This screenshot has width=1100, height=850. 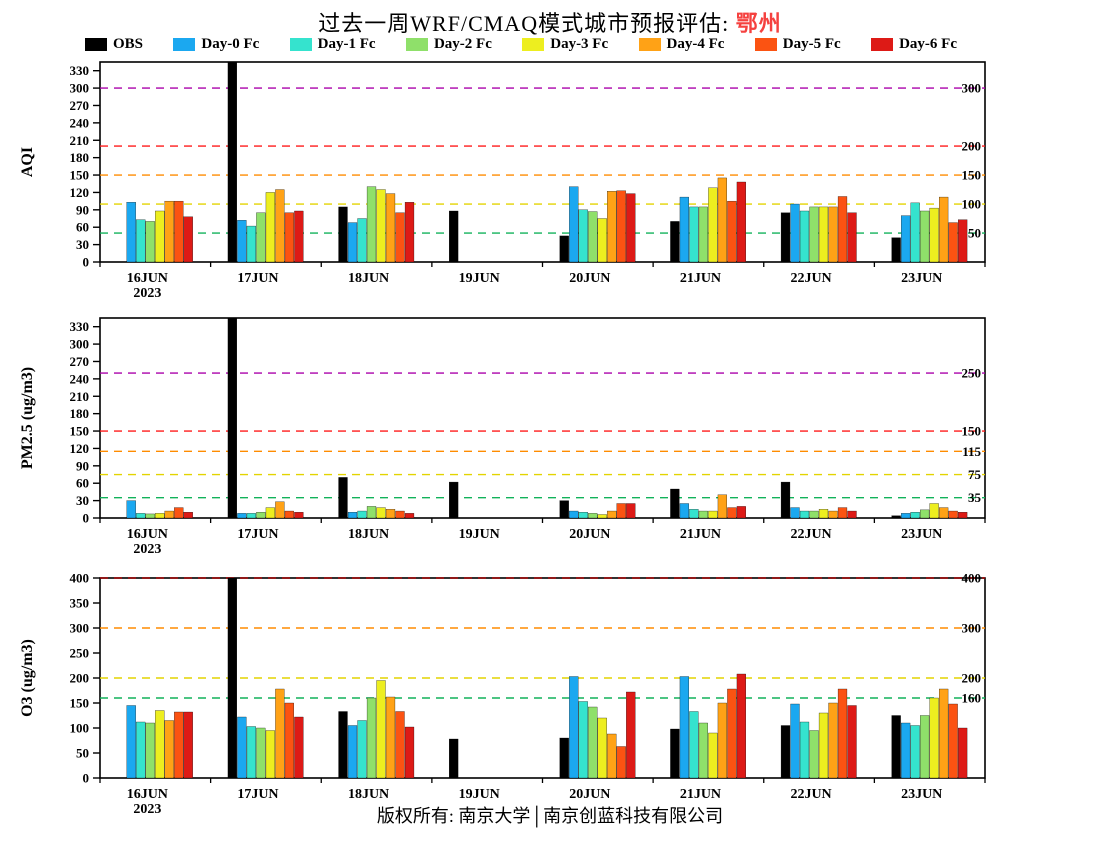 I want to click on y-axis-title: O3 (ug/m3), so click(x=27, y=678).